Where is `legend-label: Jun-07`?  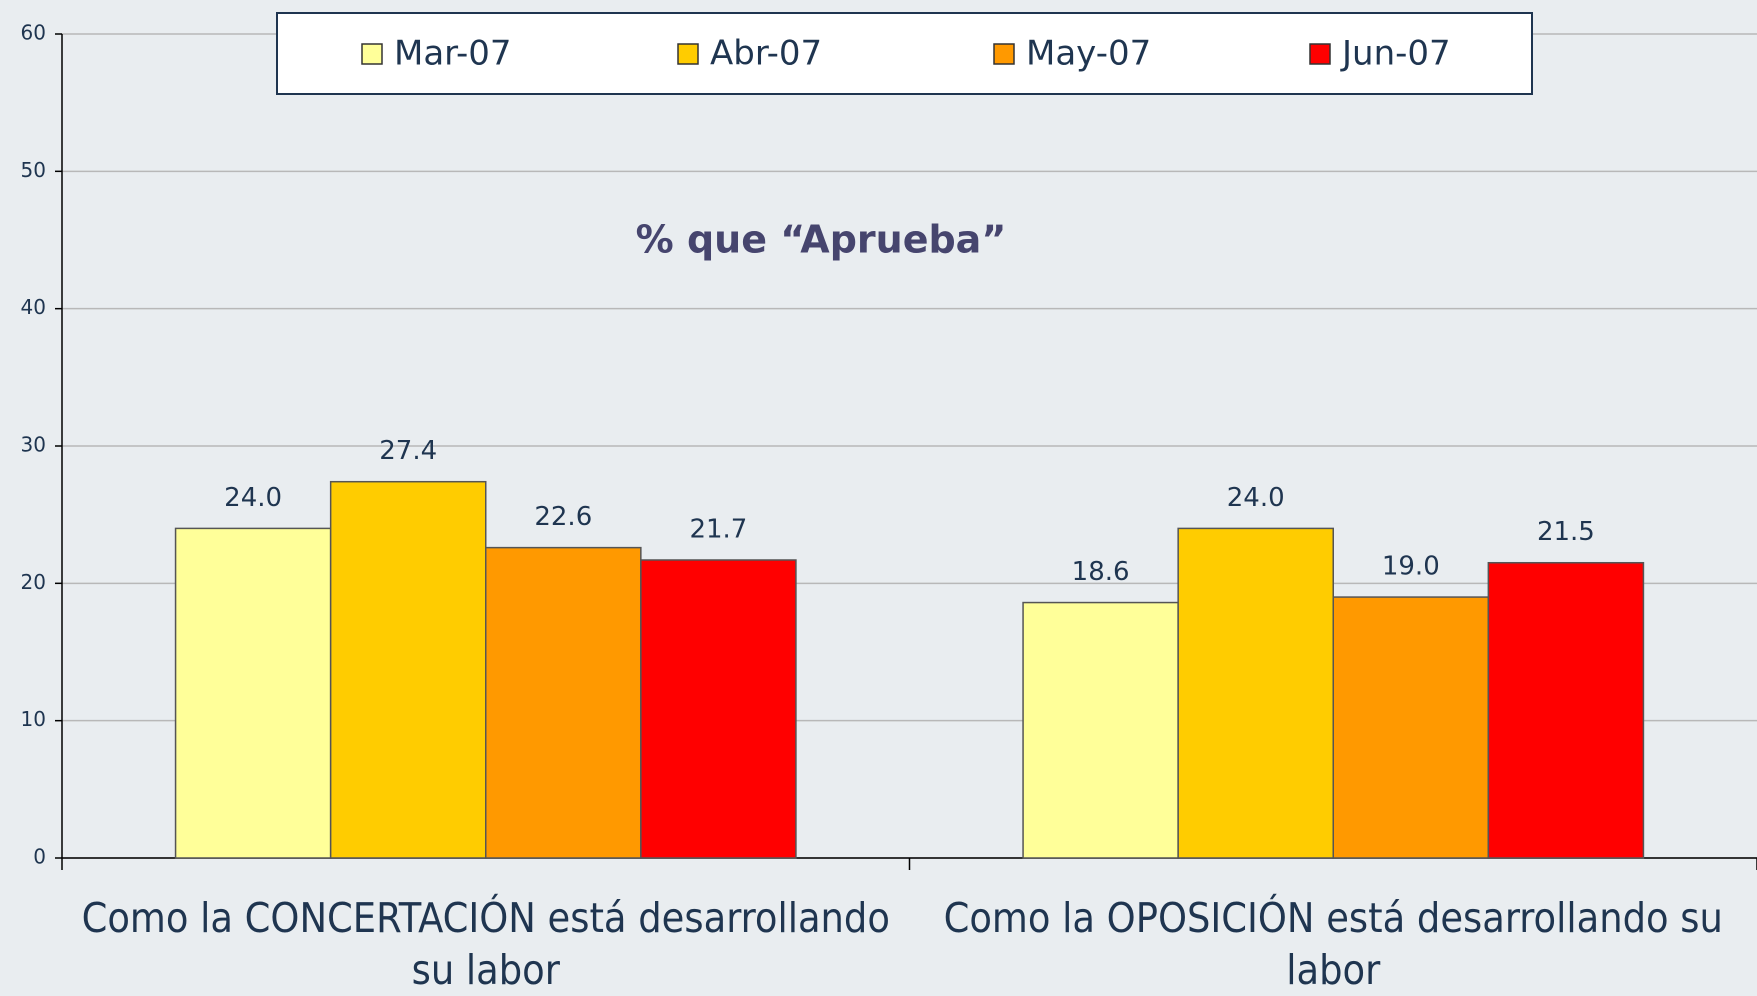
legend-label: Jun-07 is located at coordinates (1395, 54).